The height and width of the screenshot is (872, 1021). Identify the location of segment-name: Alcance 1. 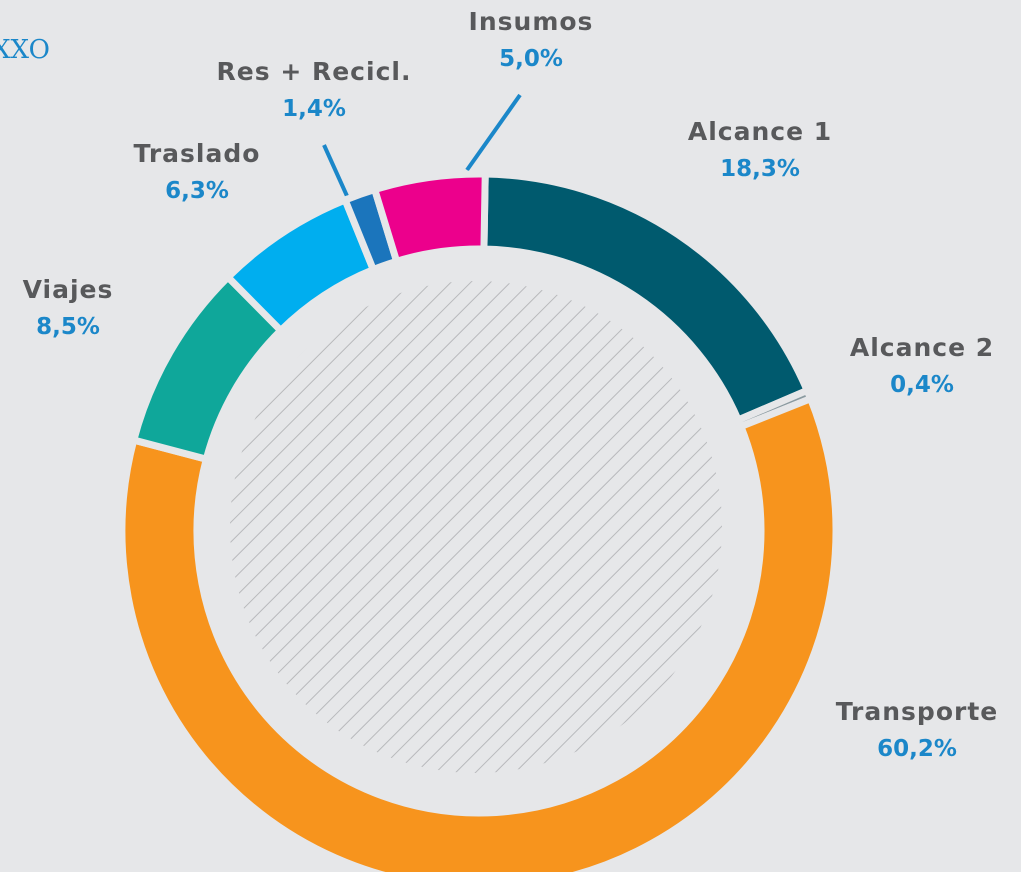
(760, 131).